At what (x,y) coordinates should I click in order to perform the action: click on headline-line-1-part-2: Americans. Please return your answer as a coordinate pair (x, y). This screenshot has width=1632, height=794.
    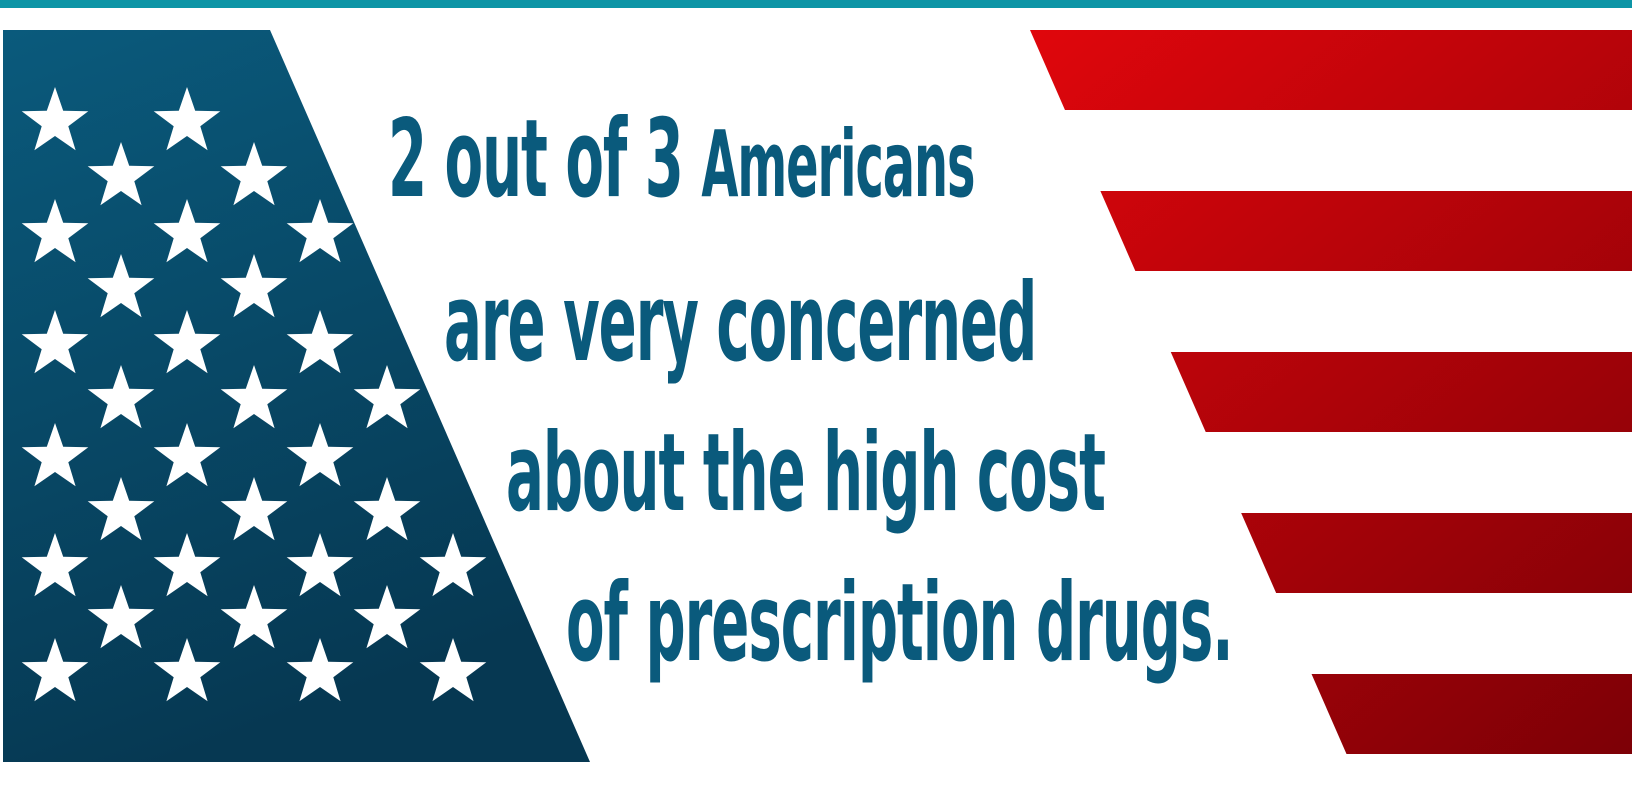
    Looking at the image, I should click on (838, 164).